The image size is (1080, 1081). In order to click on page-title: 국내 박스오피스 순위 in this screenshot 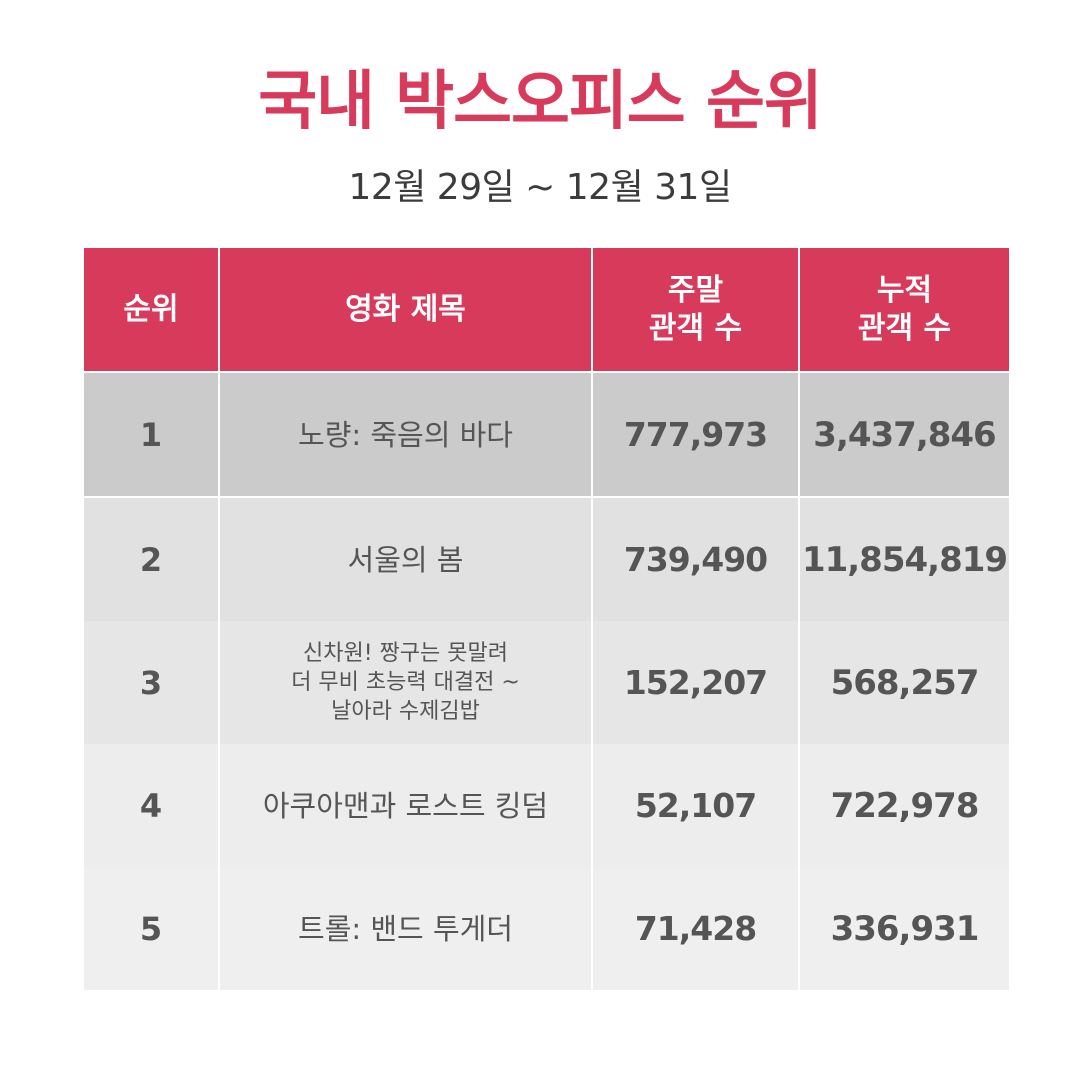, I will do `click(540, 102)`.